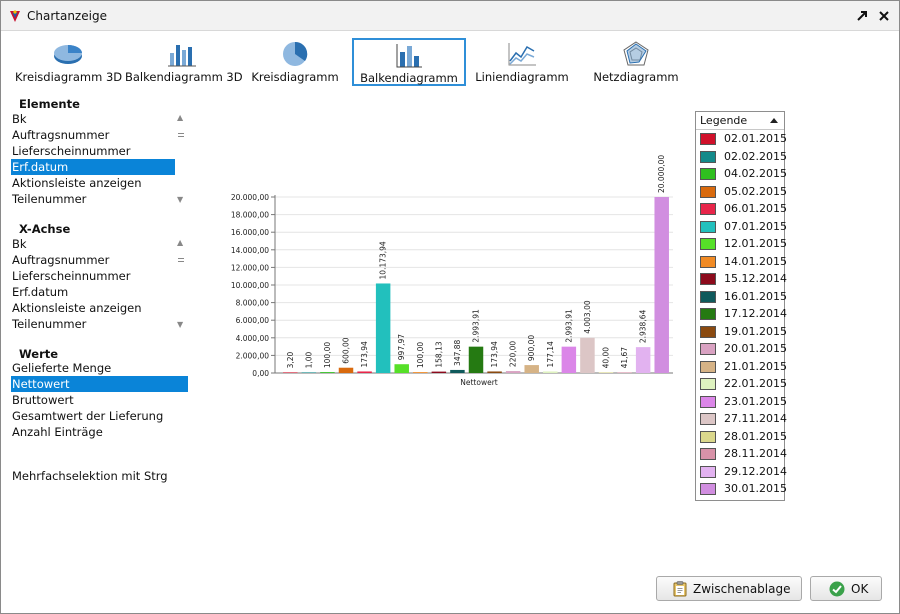 The image size is (900, 614). Describe the element at coordinates (636, 77) in the screenshot. I see `tool-label: Netzdiagramm` at that location.